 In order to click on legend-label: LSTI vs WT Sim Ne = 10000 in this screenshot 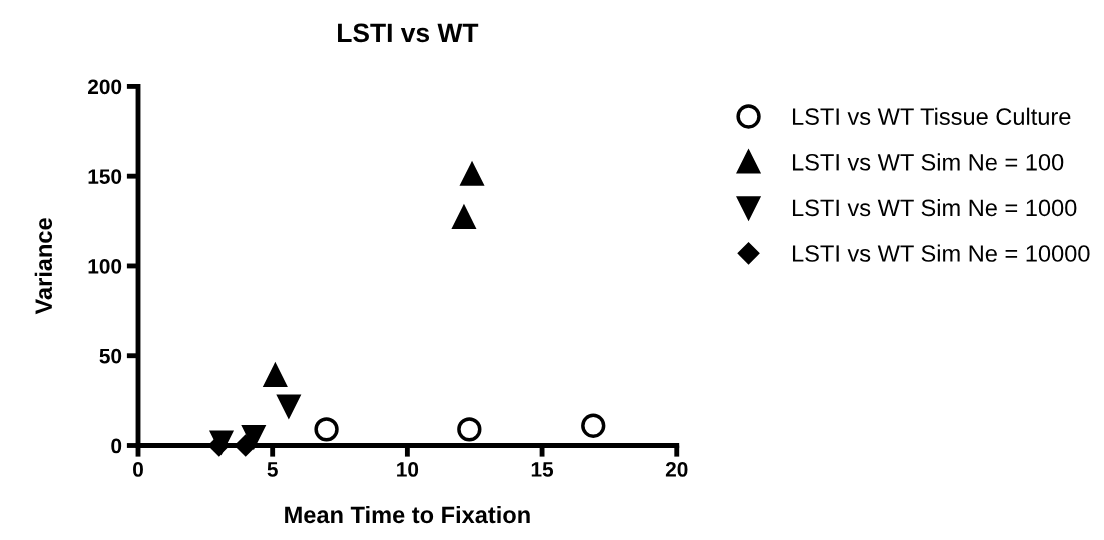, I will do `click(941, 253)`.